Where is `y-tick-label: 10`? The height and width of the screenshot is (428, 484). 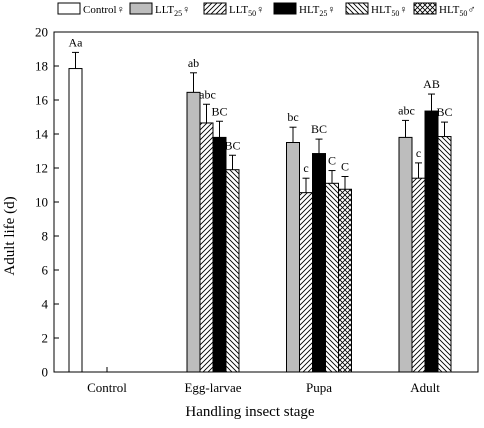
y-tick-label: 10 is located at coordinates (41, 202).